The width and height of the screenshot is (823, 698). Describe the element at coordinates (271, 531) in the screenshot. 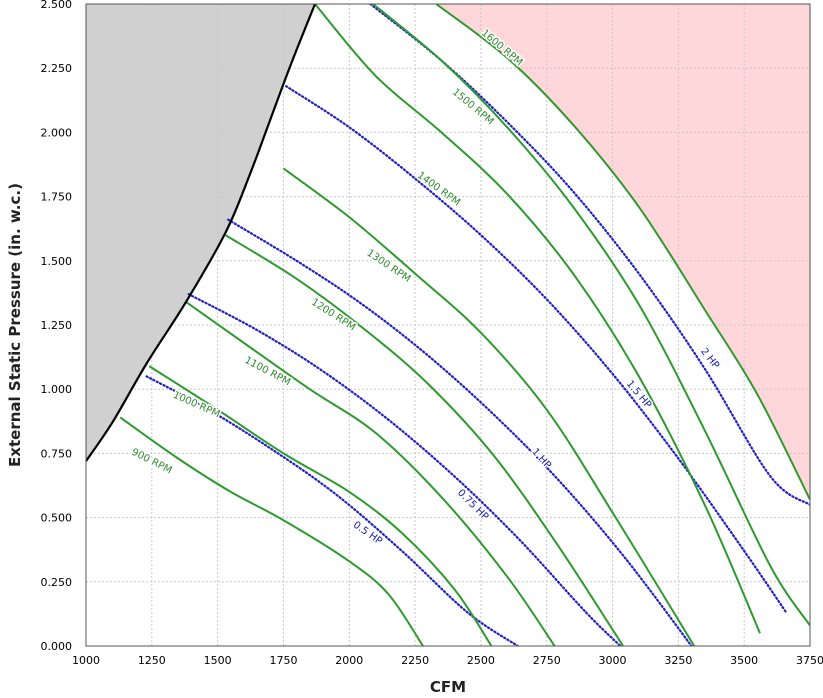

I see `rpm-line-900-rpm` at that location.